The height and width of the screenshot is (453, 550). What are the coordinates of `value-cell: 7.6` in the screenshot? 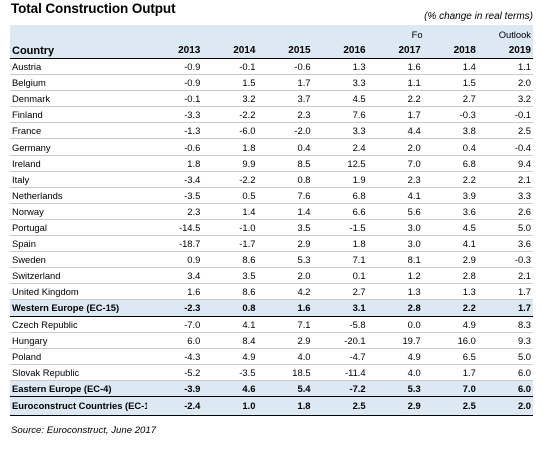 It's located at (340, 115).